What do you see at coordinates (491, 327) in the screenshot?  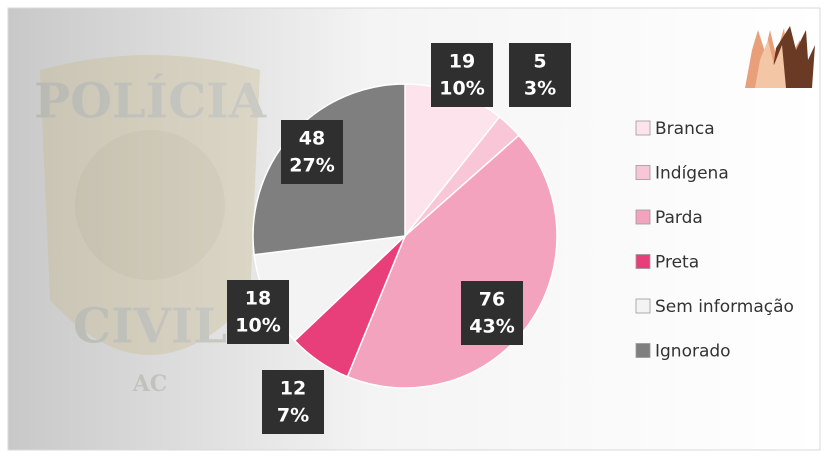 I see `data-label: 43%` at bounding box center [491, 327].